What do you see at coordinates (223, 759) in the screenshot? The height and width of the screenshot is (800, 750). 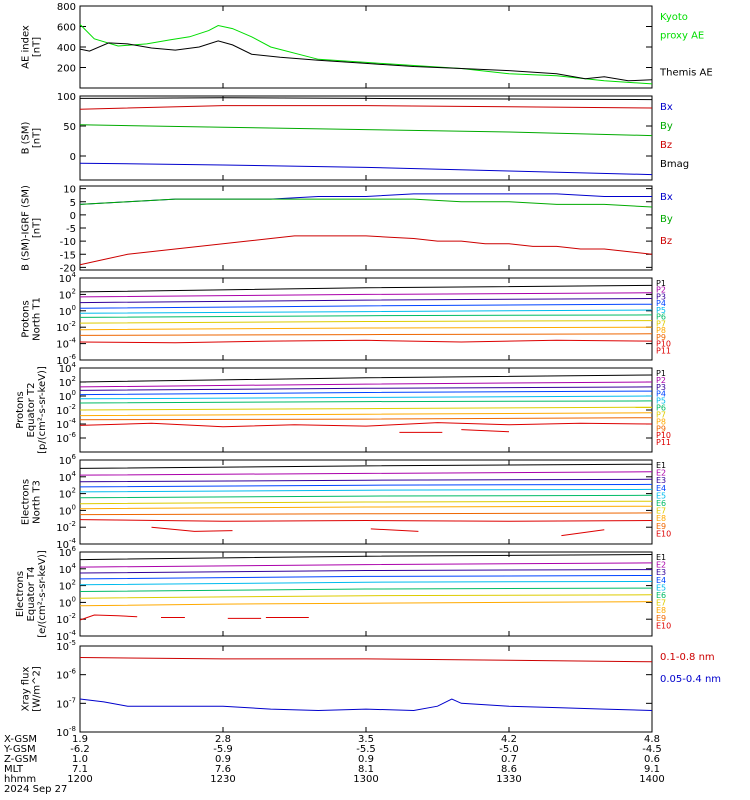 I see `x-column-value: 0.9` at bounding box center [223, 759].